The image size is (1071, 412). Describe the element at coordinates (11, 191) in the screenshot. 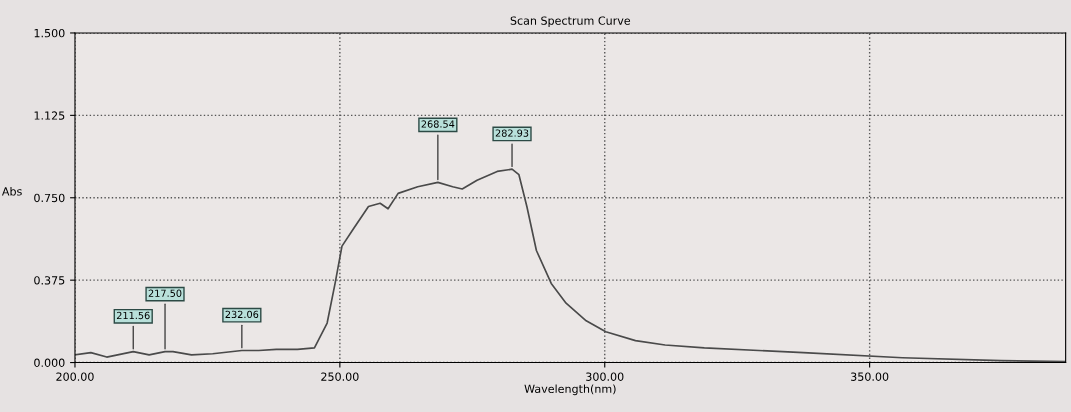

I see `y-axis-title: Abs` at that location.